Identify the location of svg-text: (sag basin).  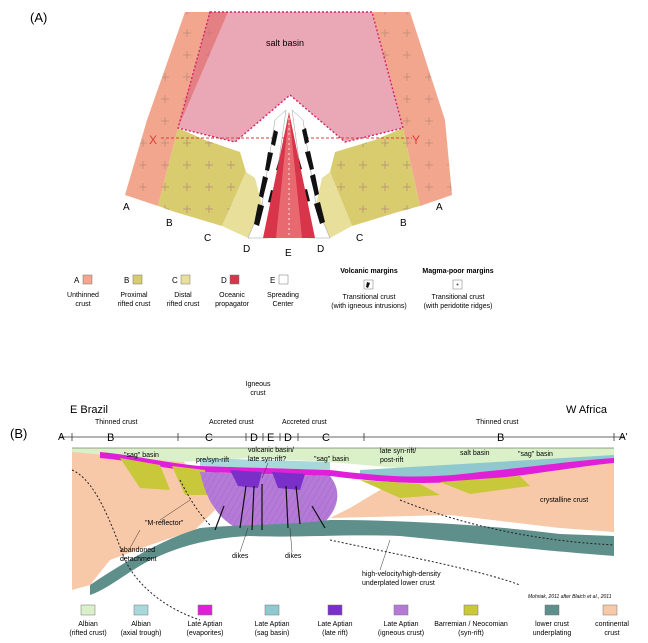
(272, 633).